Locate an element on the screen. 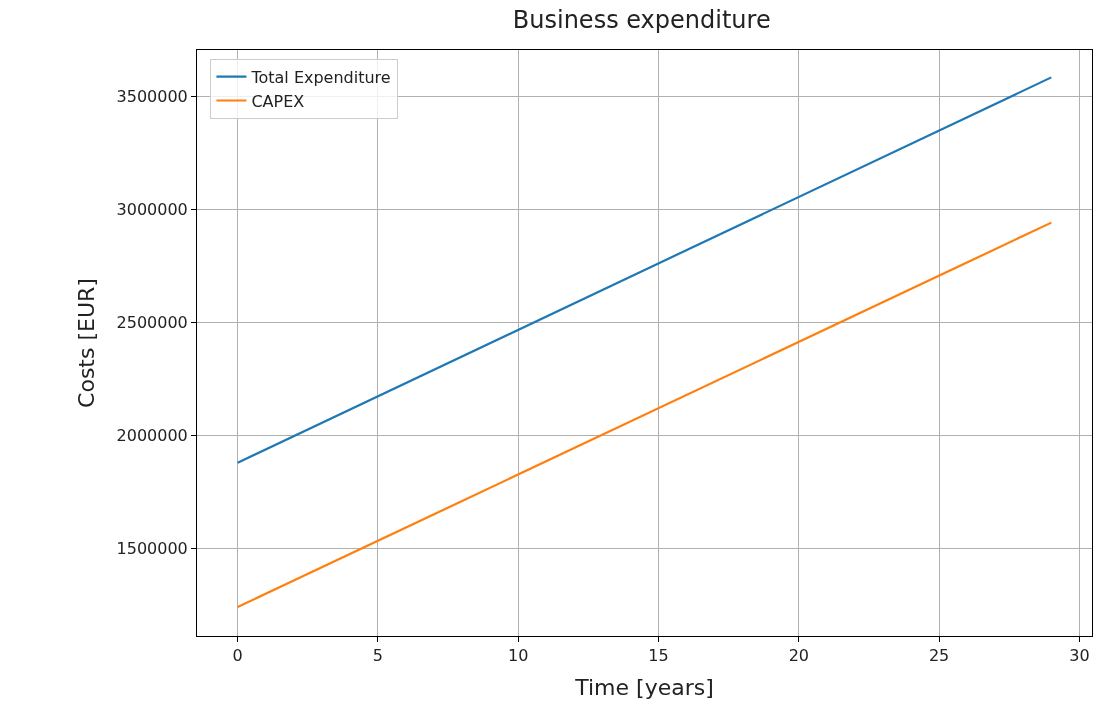  legend-label: Total Expenditure is located at coordinates (320, 77).